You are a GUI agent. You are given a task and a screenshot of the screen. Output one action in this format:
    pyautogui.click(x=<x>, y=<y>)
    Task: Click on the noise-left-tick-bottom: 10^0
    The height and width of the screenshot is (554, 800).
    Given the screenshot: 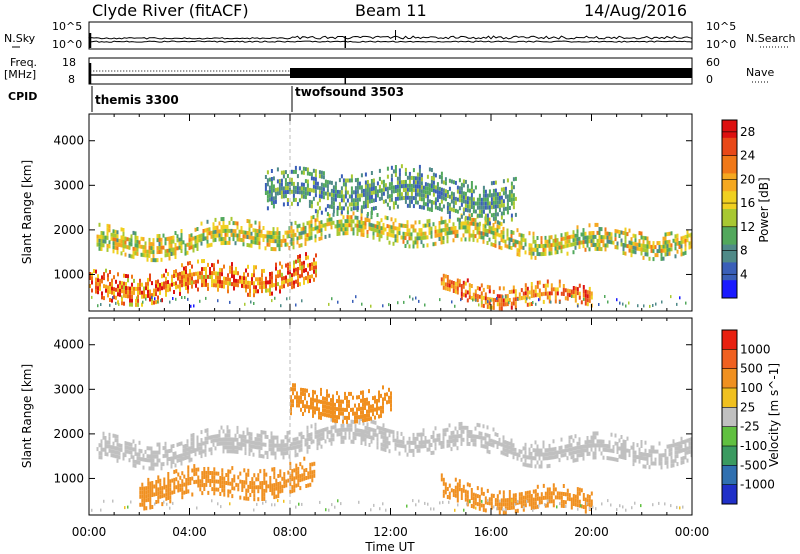 What is the action you would take?
    pyautogui.click(x=67, y=44)
    